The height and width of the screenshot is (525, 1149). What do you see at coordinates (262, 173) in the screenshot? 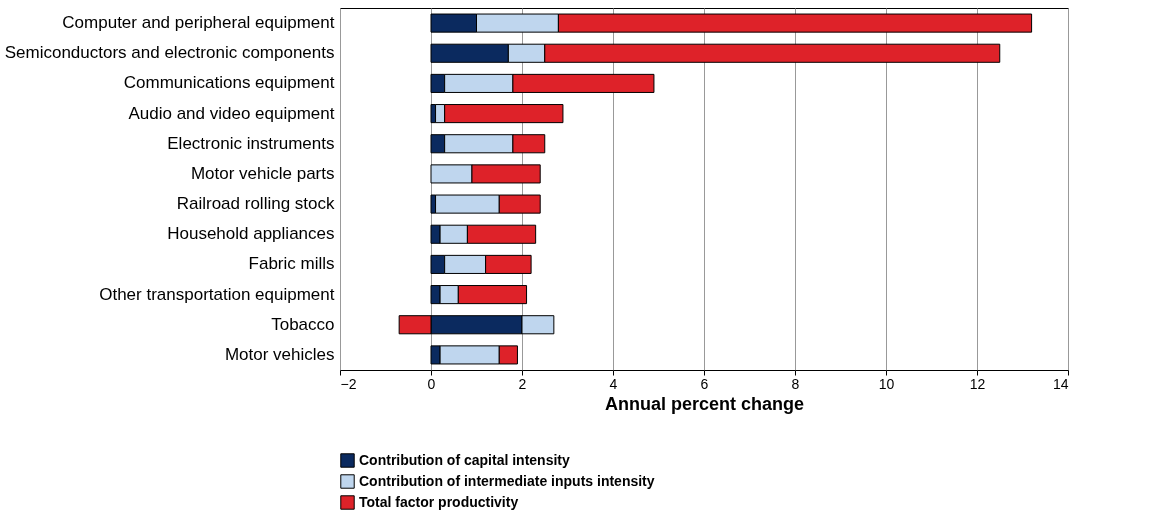
I see `y-tick-label: Motor vehicle parts` at bounding box center [262, 173].